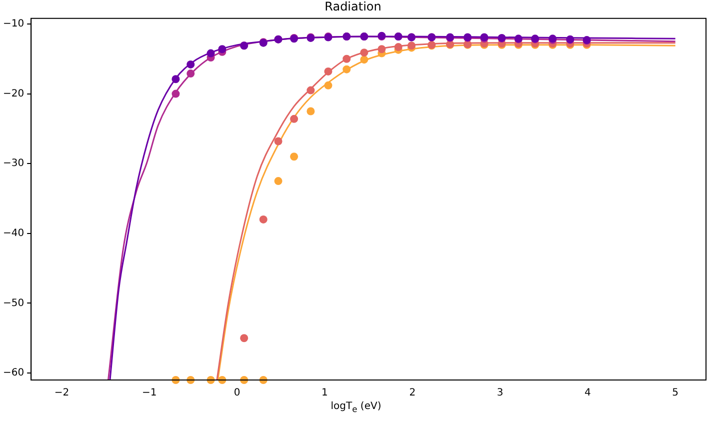 Image resolution: width=712 pixels, height=424 pixels. I want to click on x-tick-label: 2, so click(412, 393).